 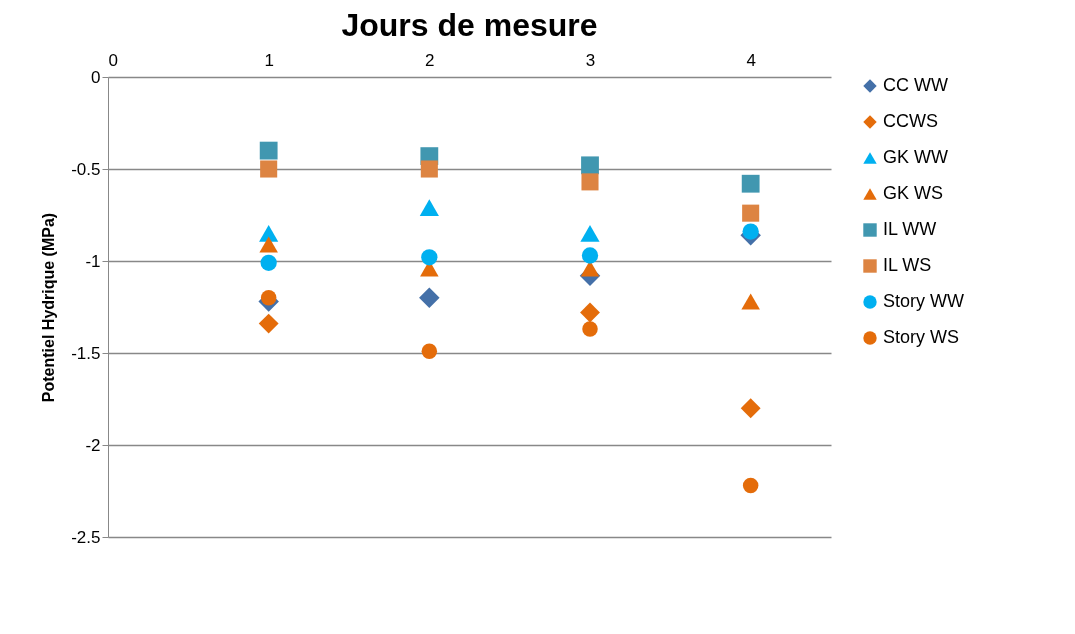 What do you see at coordinates (915, 157) in the screenshot?
I see `legend-label: GK WW` at bounding box center [915, 157].